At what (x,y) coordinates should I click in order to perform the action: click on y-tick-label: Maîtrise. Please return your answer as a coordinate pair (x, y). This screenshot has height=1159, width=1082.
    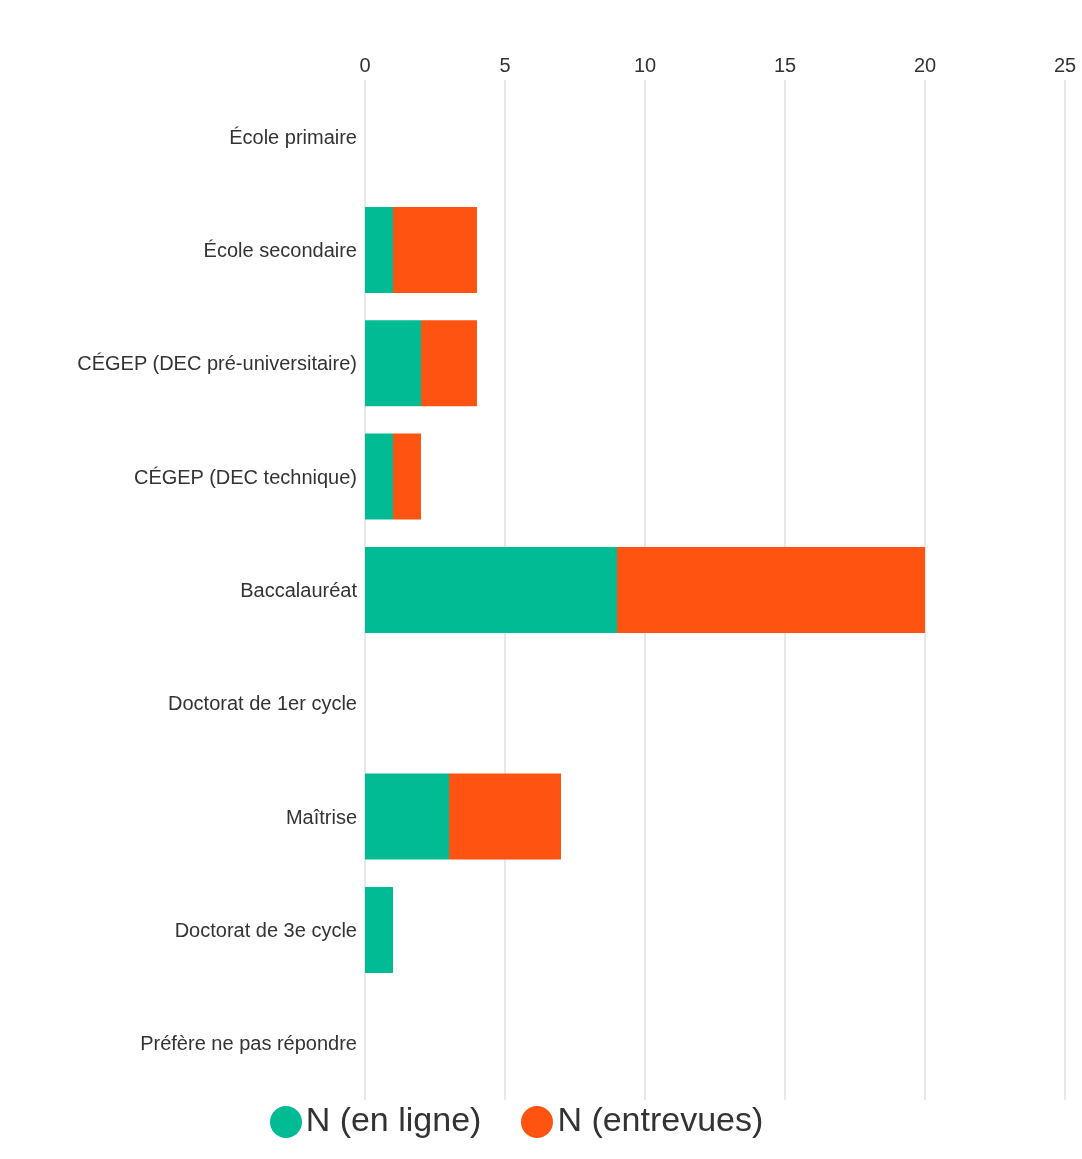
    Looking at the image, I should click on (321, 816).